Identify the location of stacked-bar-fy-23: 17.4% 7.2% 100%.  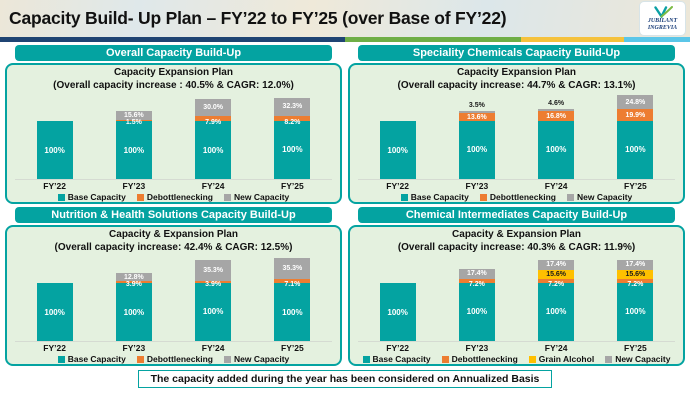
(476, 304).